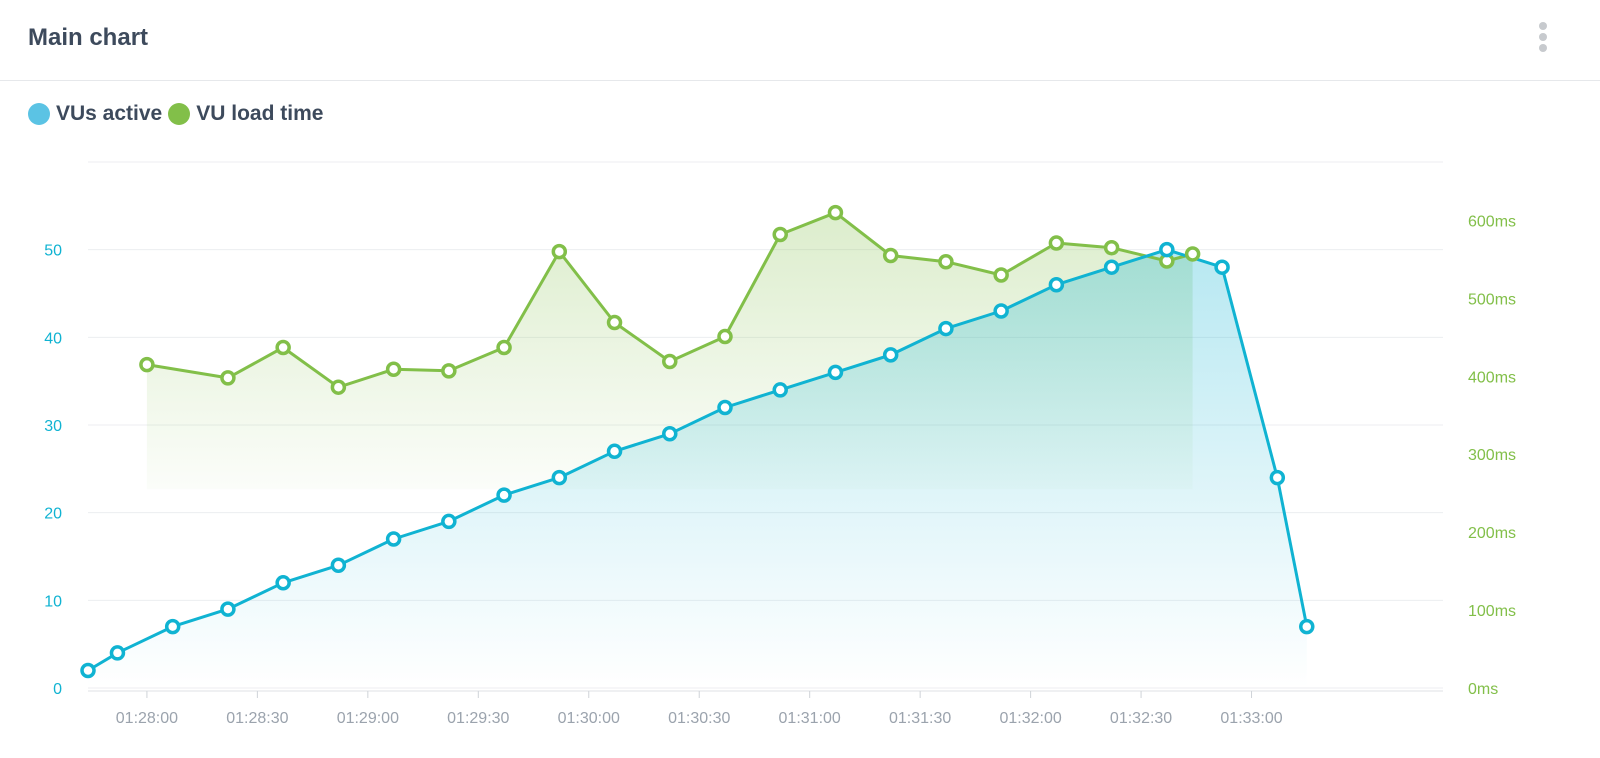  Describe the element at coordinates (1492, 299) in the screenshot. I see `y-right-tick-label: 500ms` at that location.